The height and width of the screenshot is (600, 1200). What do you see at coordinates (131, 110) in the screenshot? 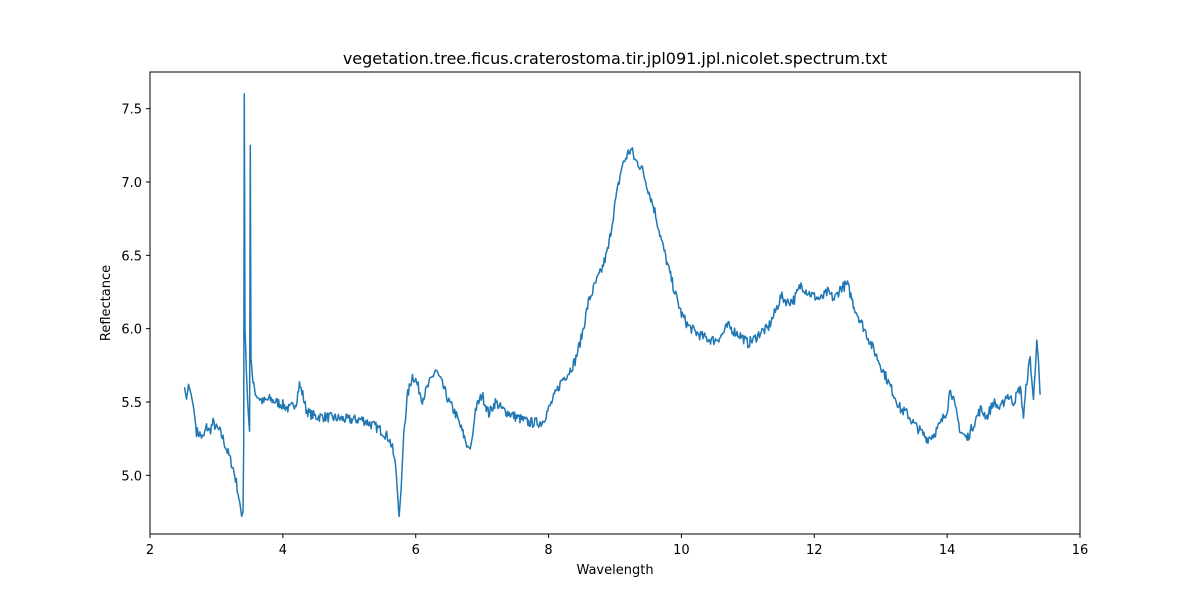
I see `y-tick-label: 7.5` at bounding box center [131, 110].